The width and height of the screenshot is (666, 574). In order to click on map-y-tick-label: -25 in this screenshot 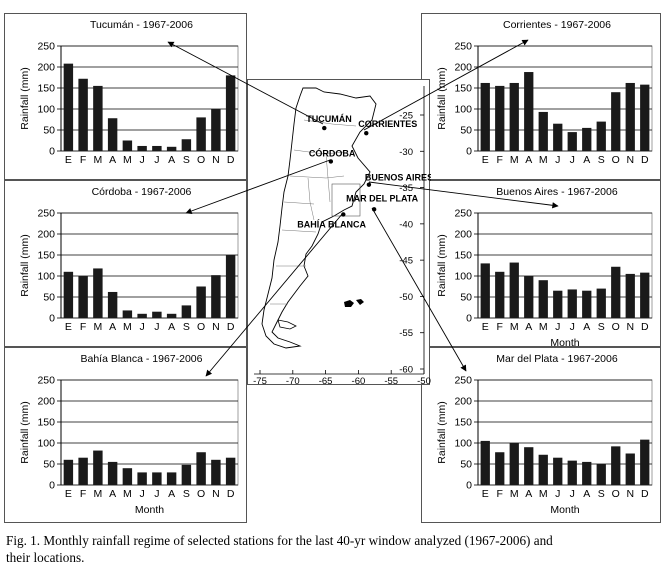, I will do `click(406, 116)`.